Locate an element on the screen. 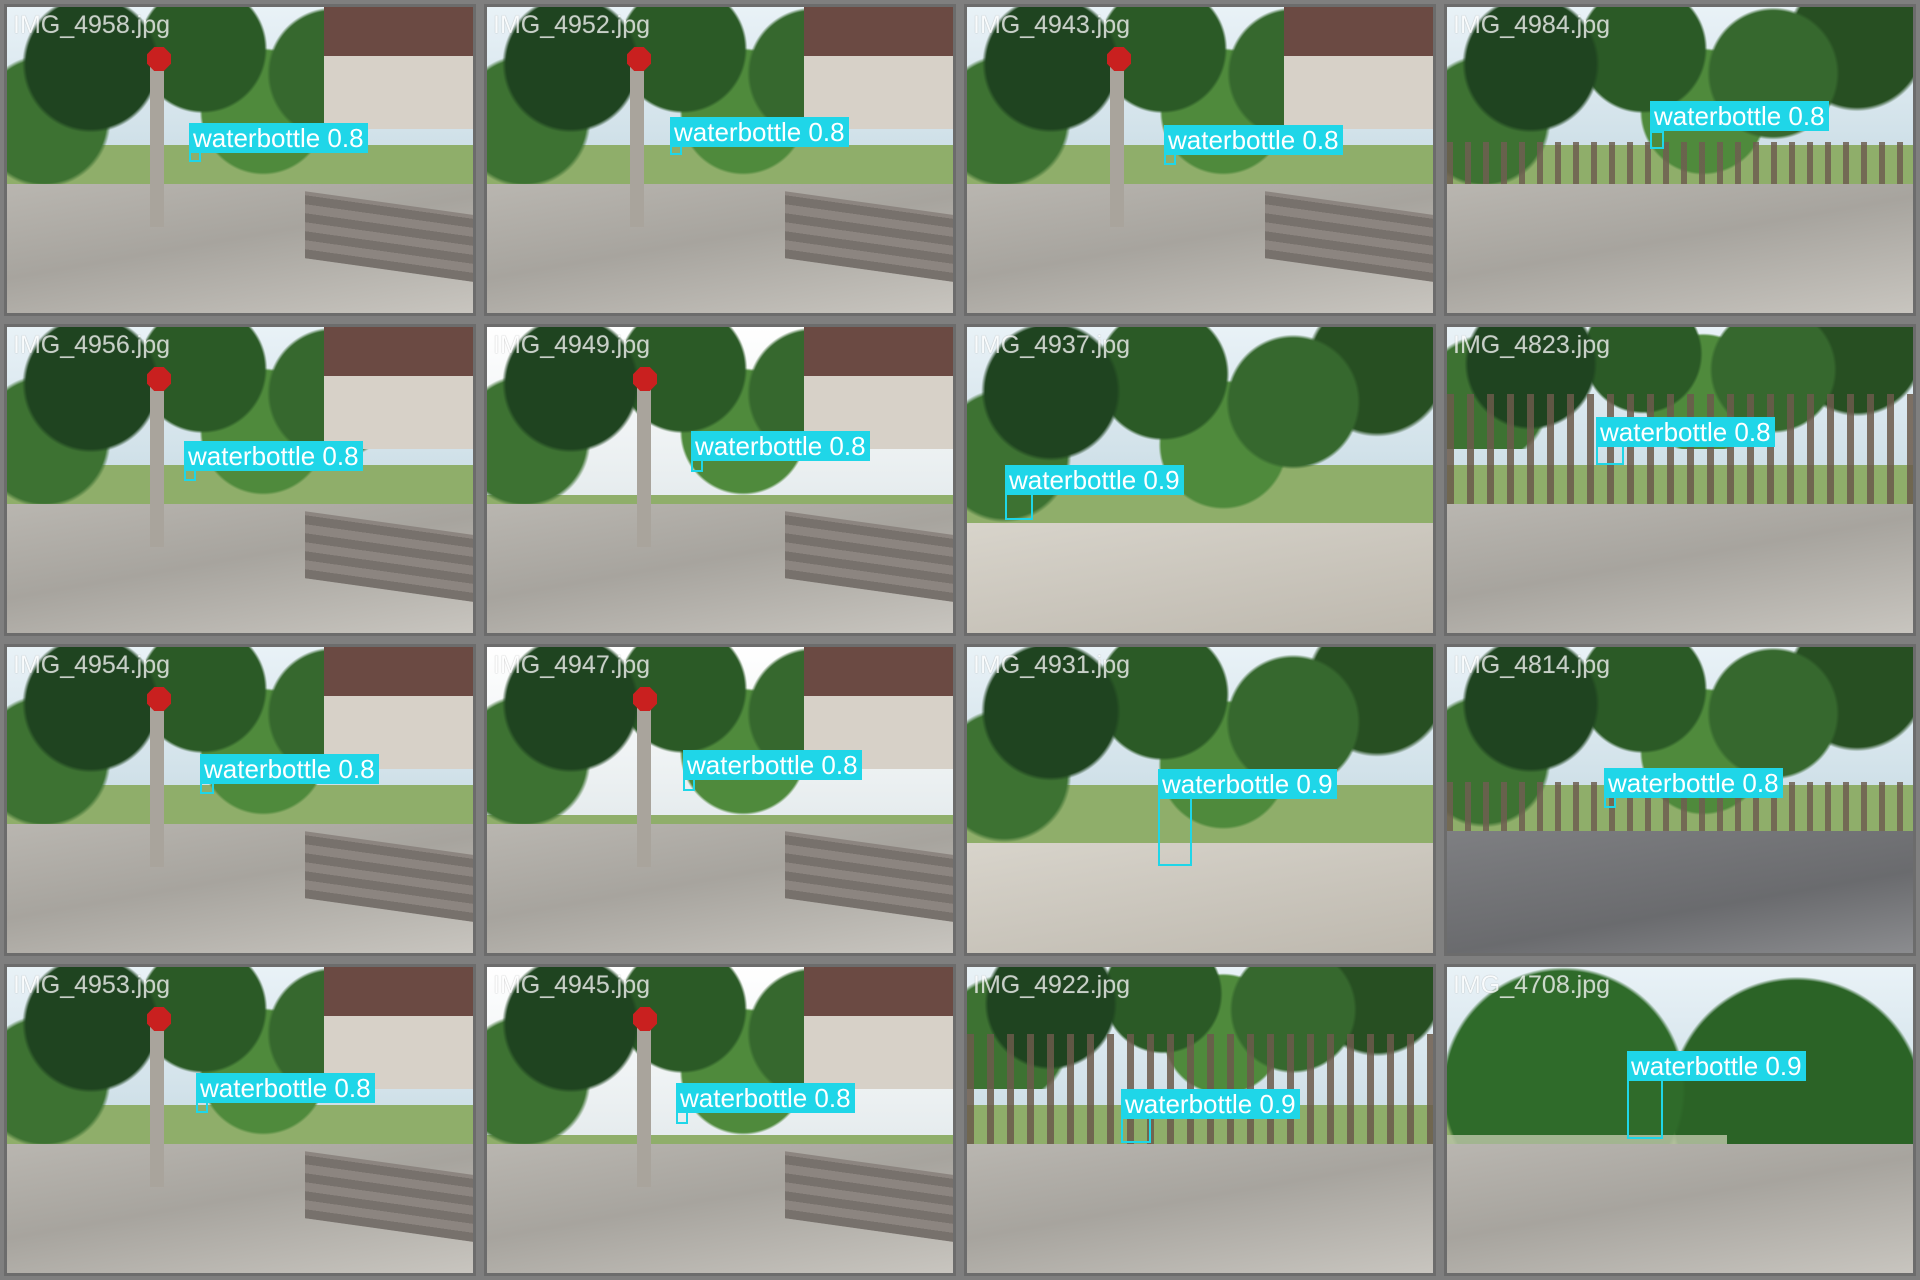 The height and width of the screenshot is (1280, 1920). image-filename: IMG_4958.jpg is located at coordinates (91, 25).